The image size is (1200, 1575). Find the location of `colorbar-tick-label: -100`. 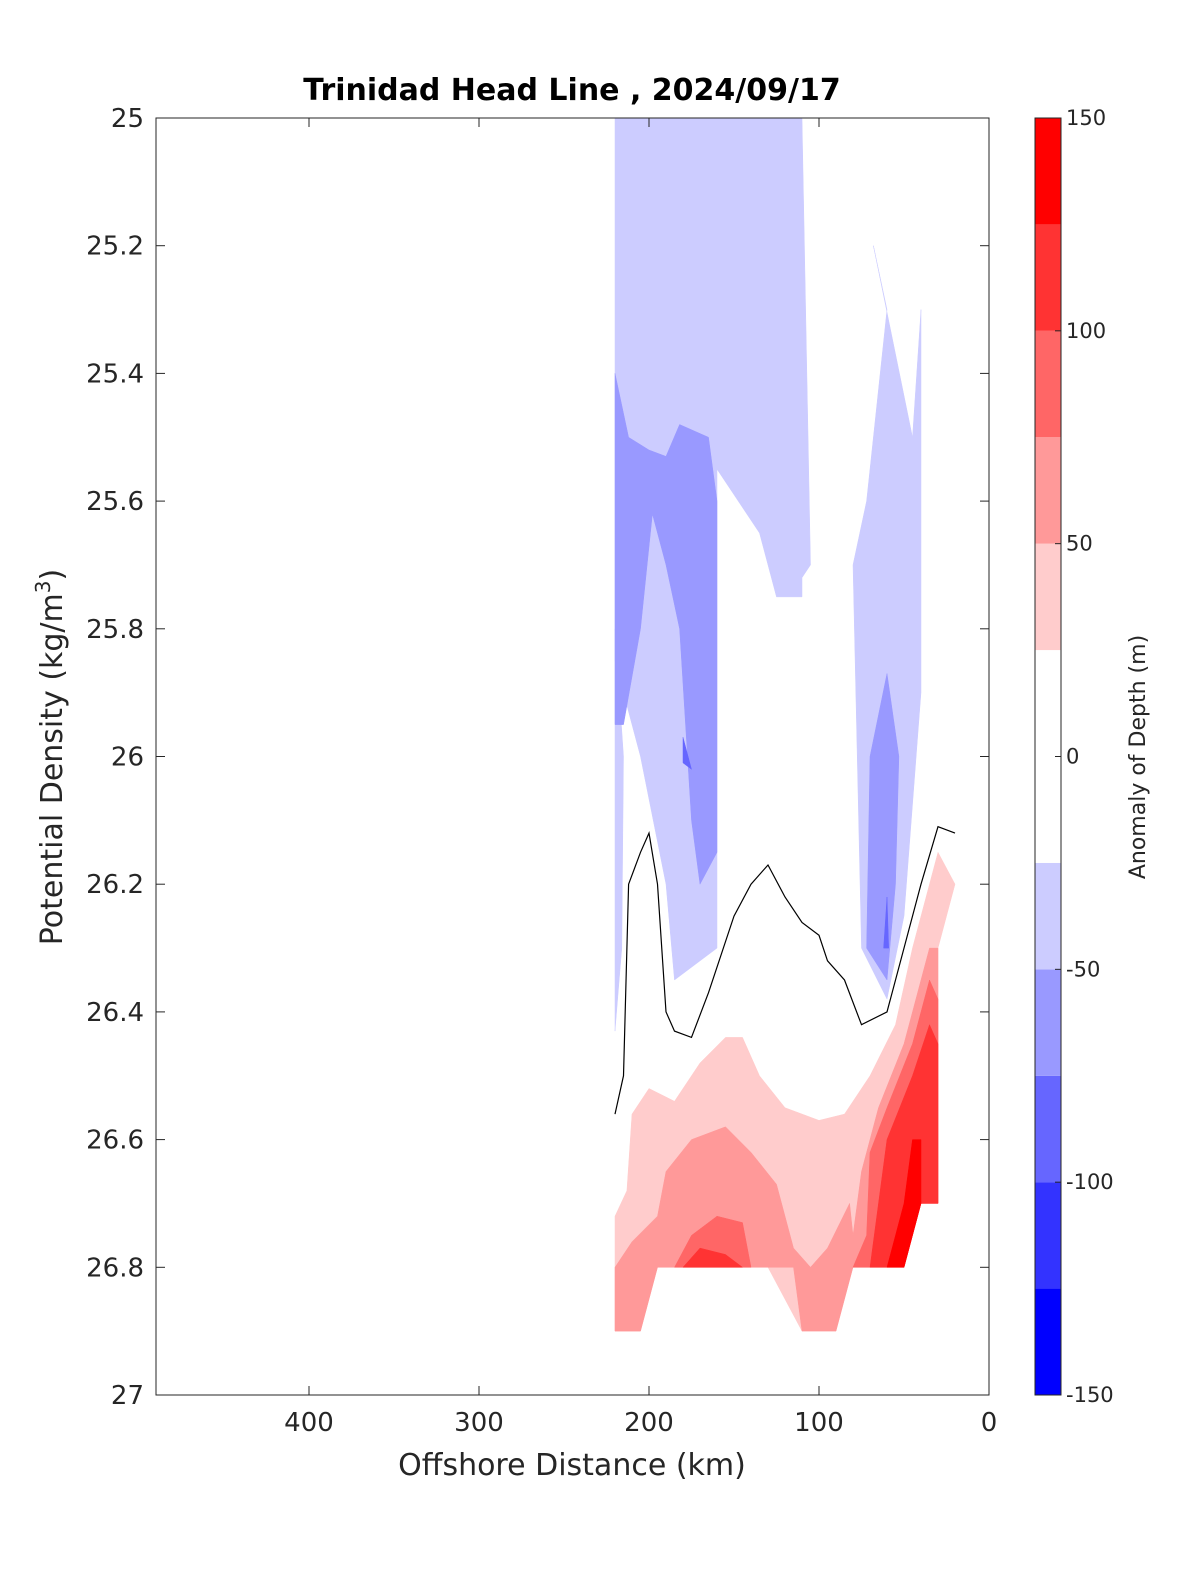

colorbar-tick-label: -100 is located at coordinates (1090, 1182).